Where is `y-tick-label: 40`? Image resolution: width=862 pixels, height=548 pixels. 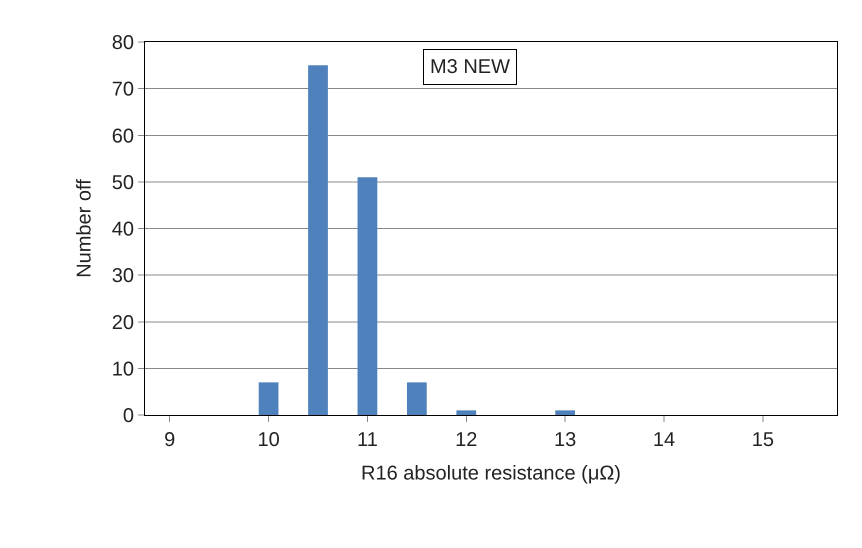 y-tick-label: 40 is located at coordinates (123, 229).